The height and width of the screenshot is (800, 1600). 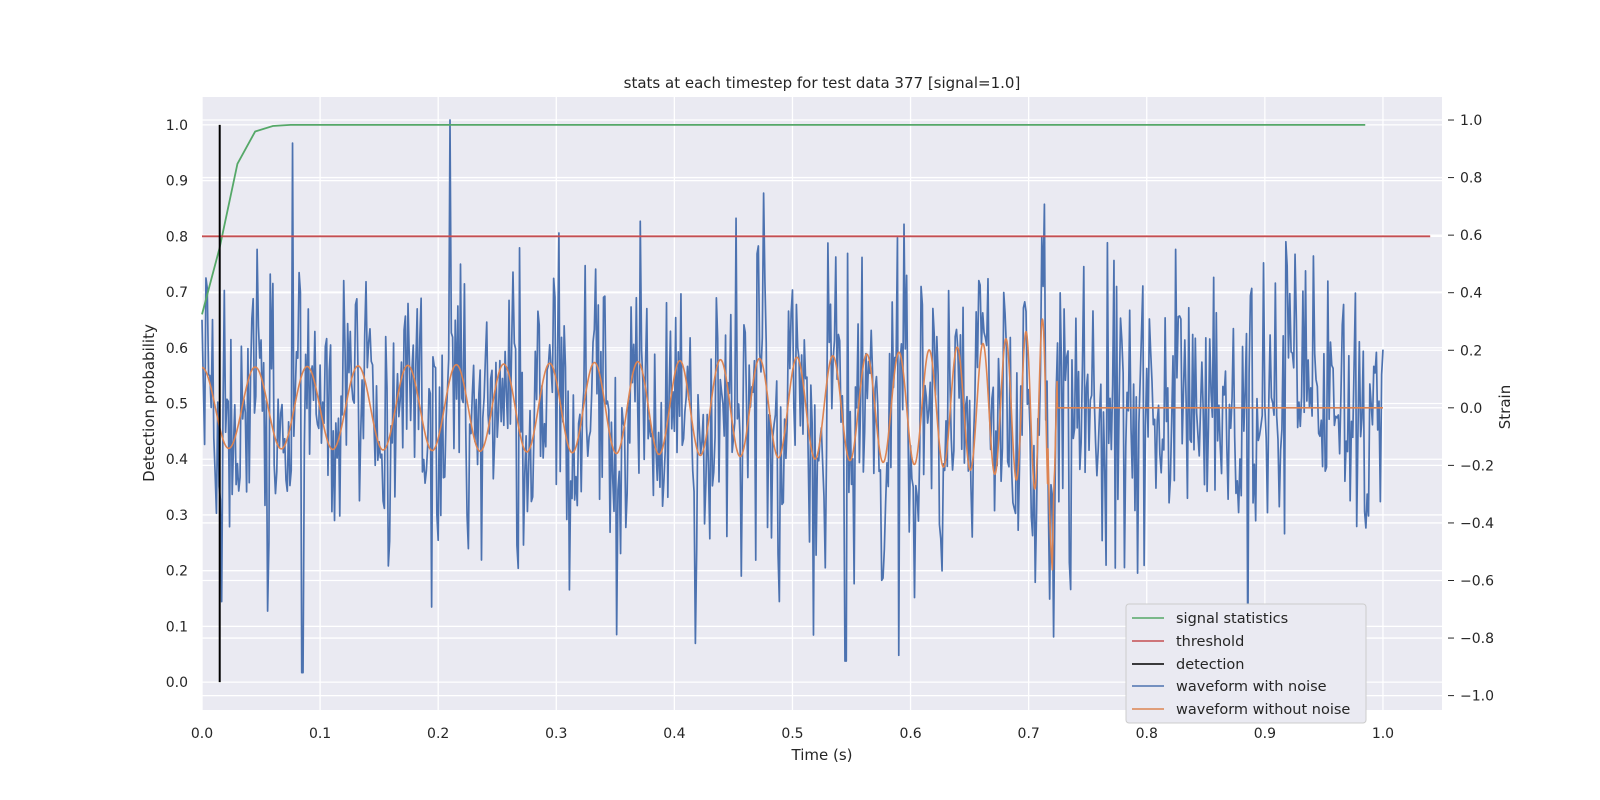 I want to click on x-tick-label: 0.4, so click(x=674, y=734).